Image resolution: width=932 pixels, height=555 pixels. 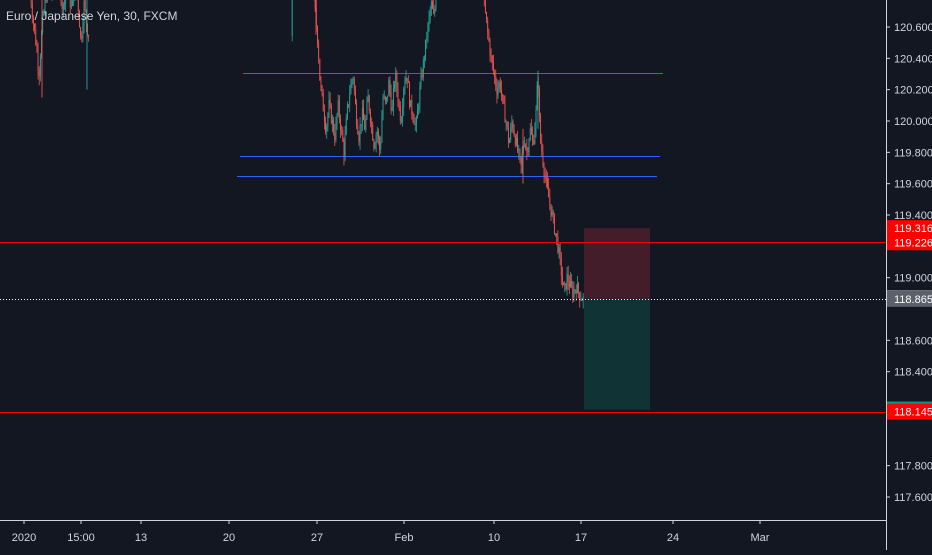 What do you see at coordinates (913, 91) in the screenshot?
I see `y-tick-label: 120.200` at bounding box center [913, 91].